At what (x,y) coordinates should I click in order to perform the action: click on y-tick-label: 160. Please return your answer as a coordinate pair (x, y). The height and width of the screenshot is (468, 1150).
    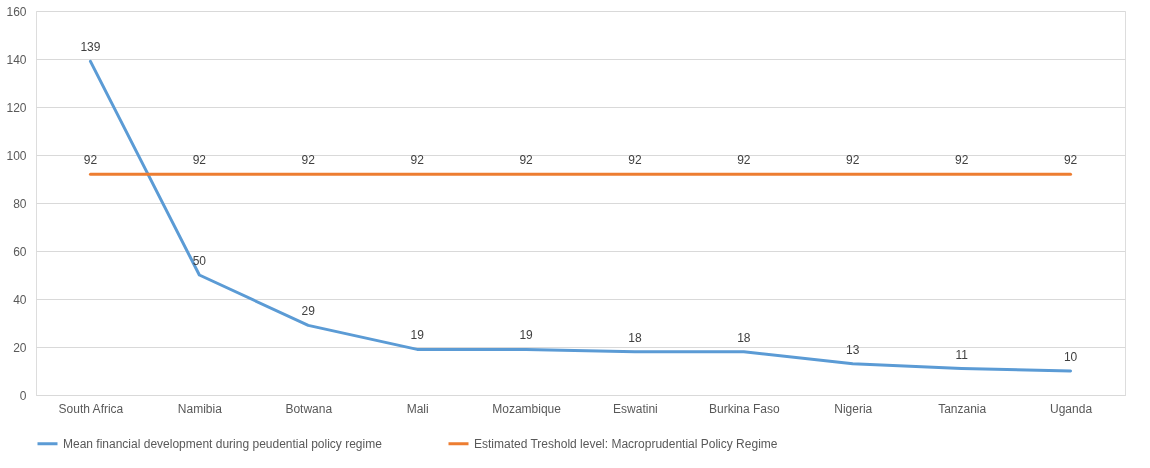
    Looking at the image, I should click on (16, 11).